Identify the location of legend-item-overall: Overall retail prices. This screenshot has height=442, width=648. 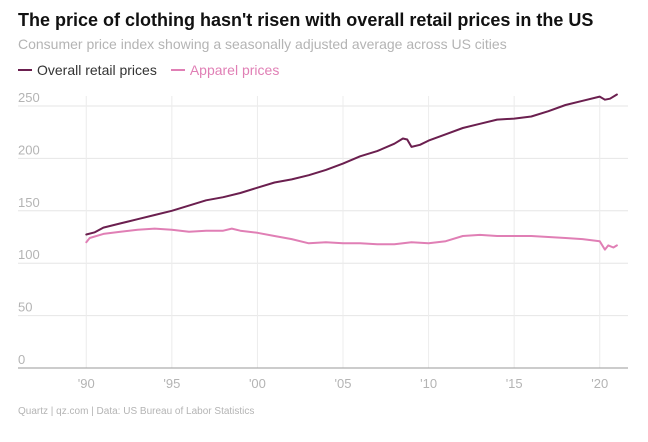
(87, 70).